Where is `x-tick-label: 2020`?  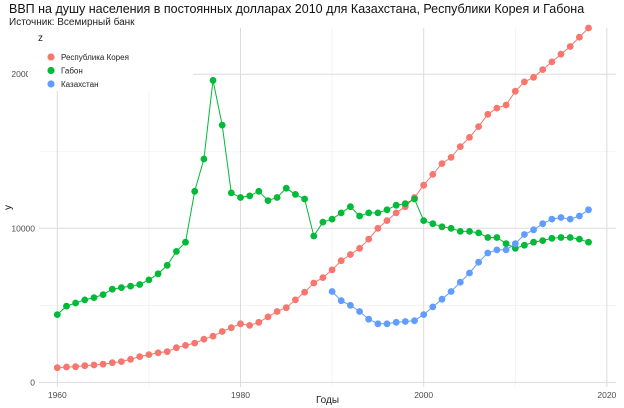 x-tick-label: 2020 is located at coordinates (606, 395).